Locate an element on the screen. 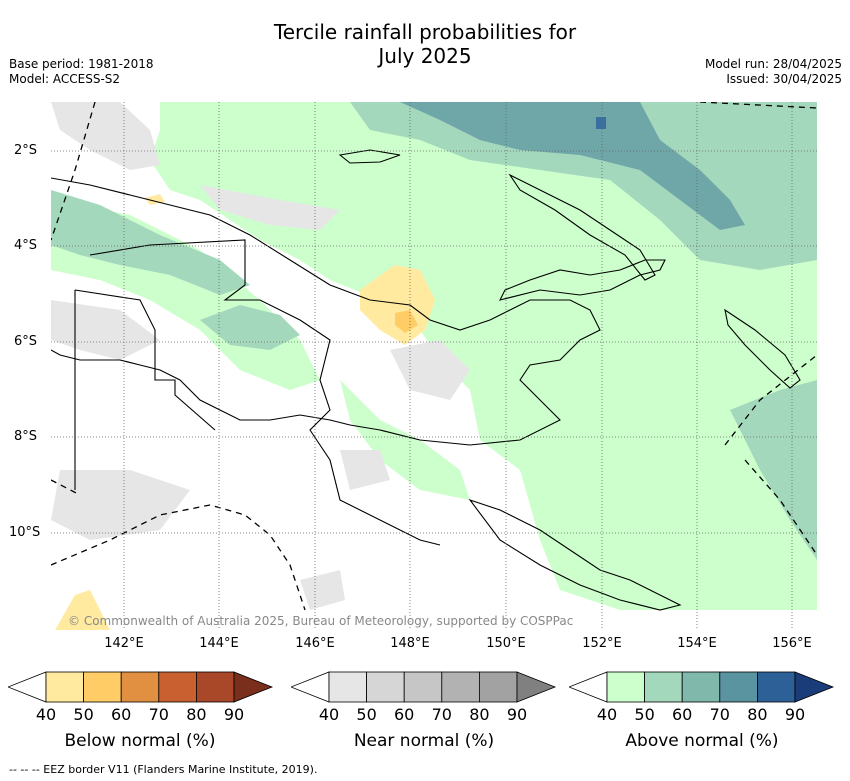 The height and width of the screenshot is (781, 850). lat-label-6s: 6°S is located at coordinates (26, 341).